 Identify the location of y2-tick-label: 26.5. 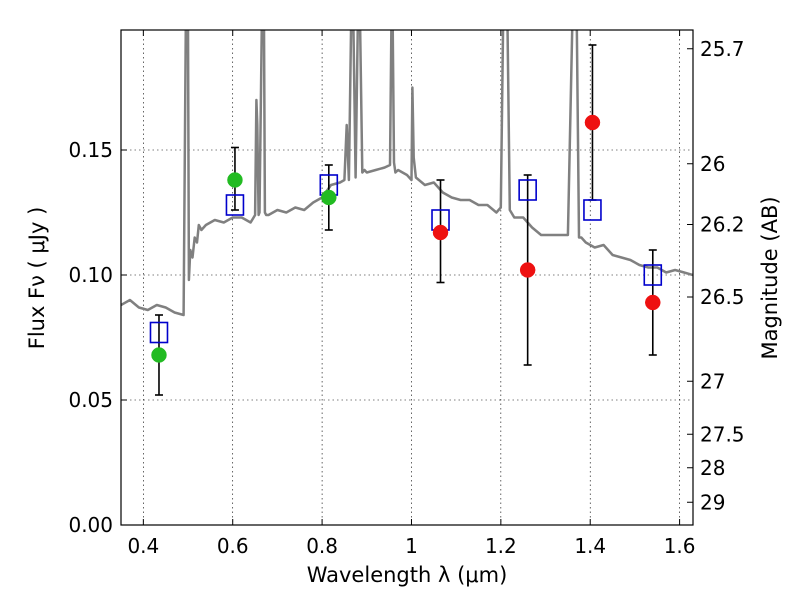
(722, 297).